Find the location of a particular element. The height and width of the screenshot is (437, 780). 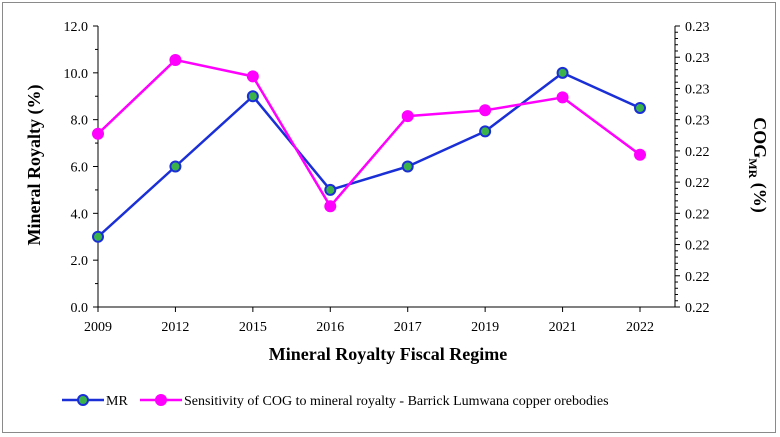

x-axis-ticks: 2009 2012 2015 2016 2017 2019 2021 2022 is located at coordinates (369, 321).